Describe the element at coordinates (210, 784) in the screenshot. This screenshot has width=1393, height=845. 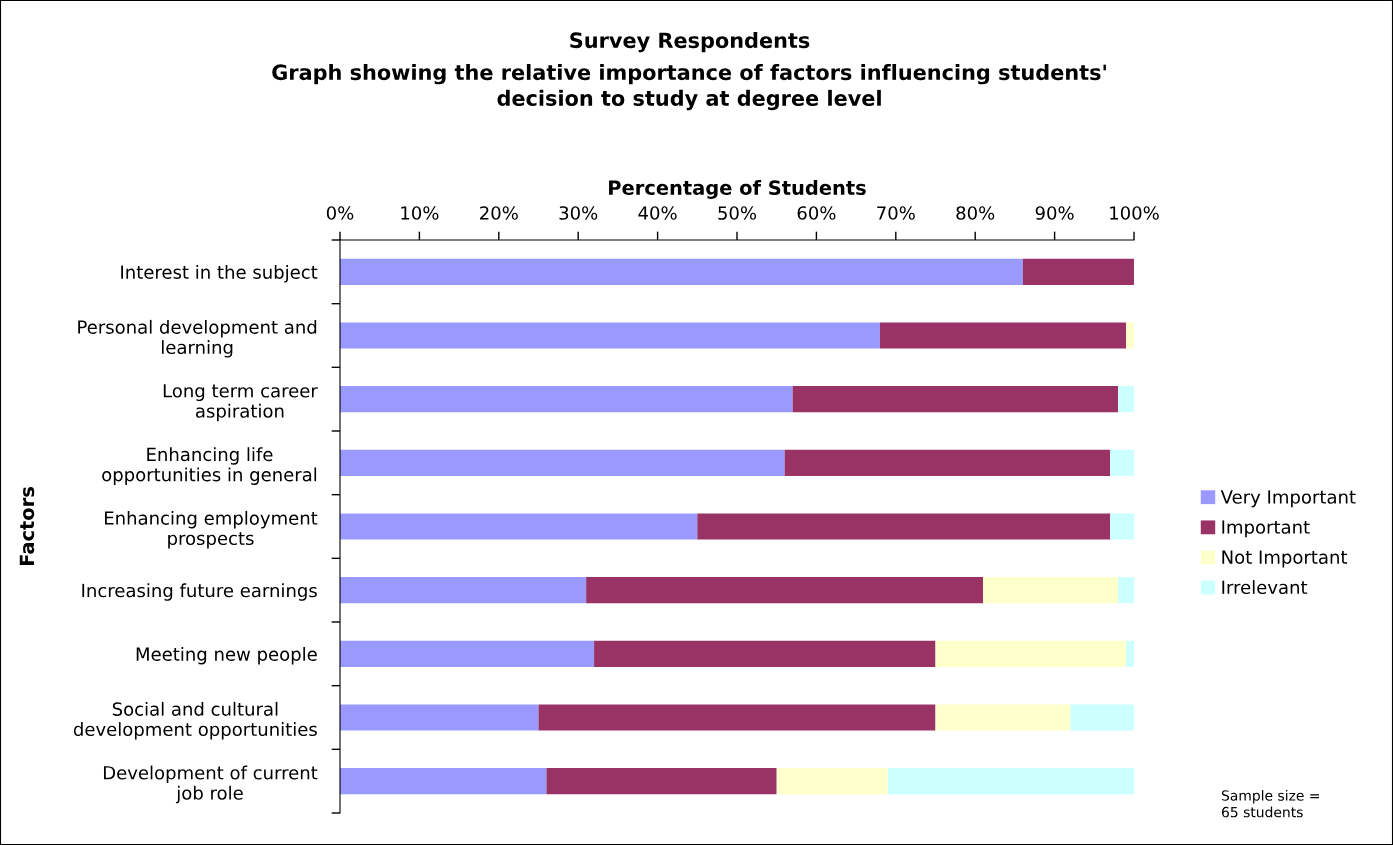
I see `y-tick-label: Development of current job role` at that location.